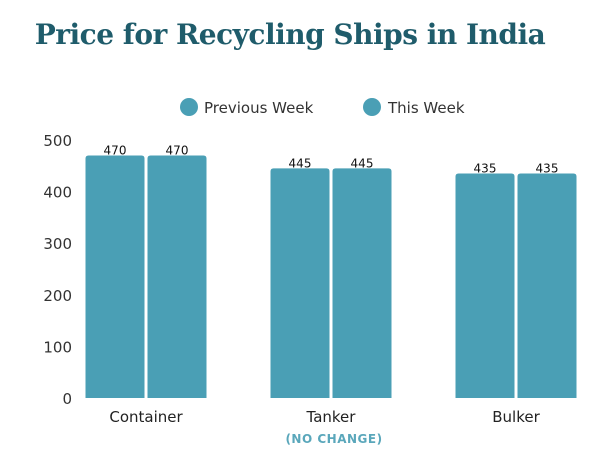 The height and width of the screenshot is (456, 600). What do you see at coordinates (67, 399) in the screenshot?
I see `y-tick-label: 0` at bounding box center [67, 399].